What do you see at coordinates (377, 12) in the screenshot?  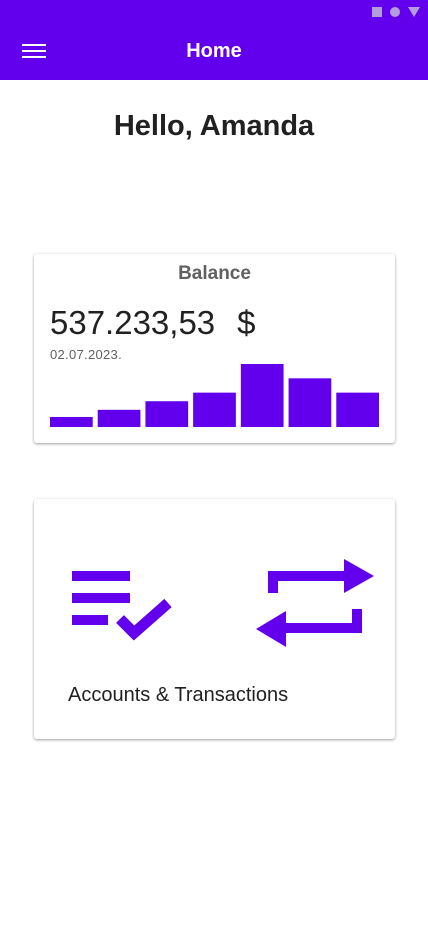 I see `square-icon` at bounding box center [377, 12].